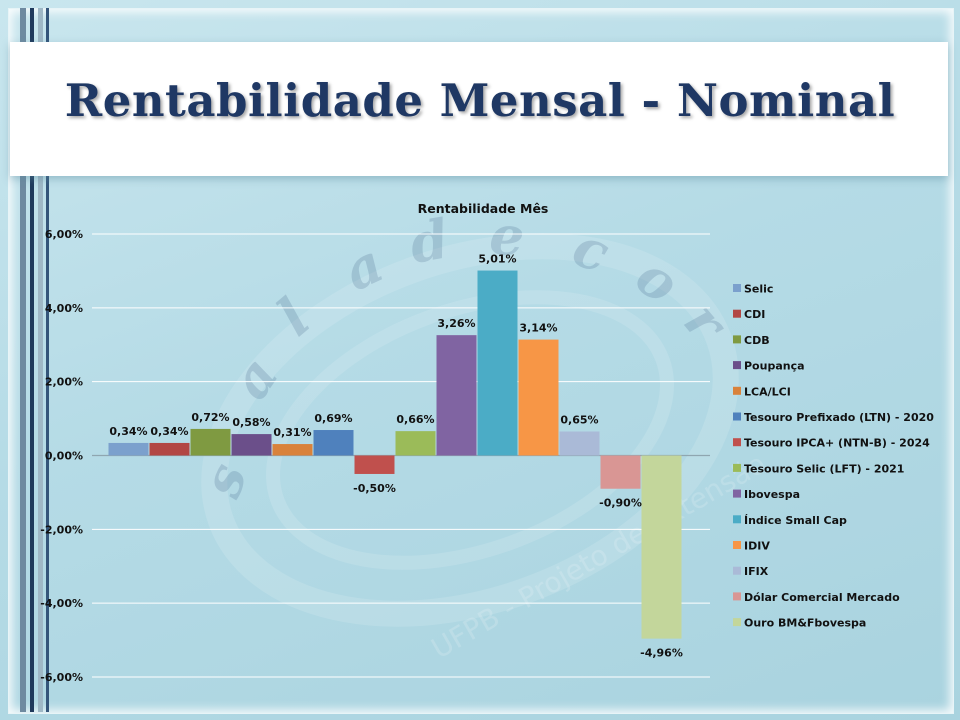 Image resolution: width=960 pixels, height=720 pixels. Describe the element at coordinates (538, 328) in the screenshot. I see `data-label: 3,14%` at that location.